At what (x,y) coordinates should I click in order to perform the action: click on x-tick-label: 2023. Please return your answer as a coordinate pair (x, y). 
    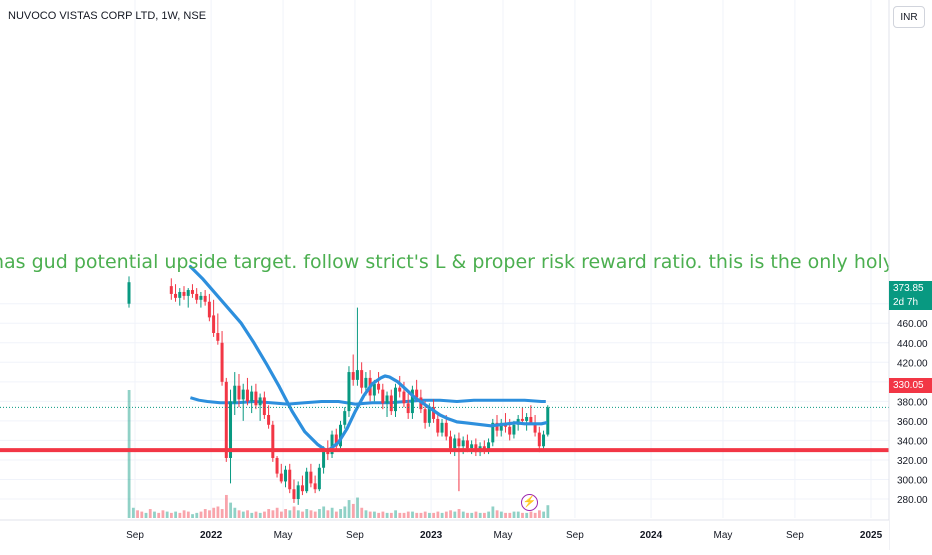
    Looking at the image, I should click on (431, 535).